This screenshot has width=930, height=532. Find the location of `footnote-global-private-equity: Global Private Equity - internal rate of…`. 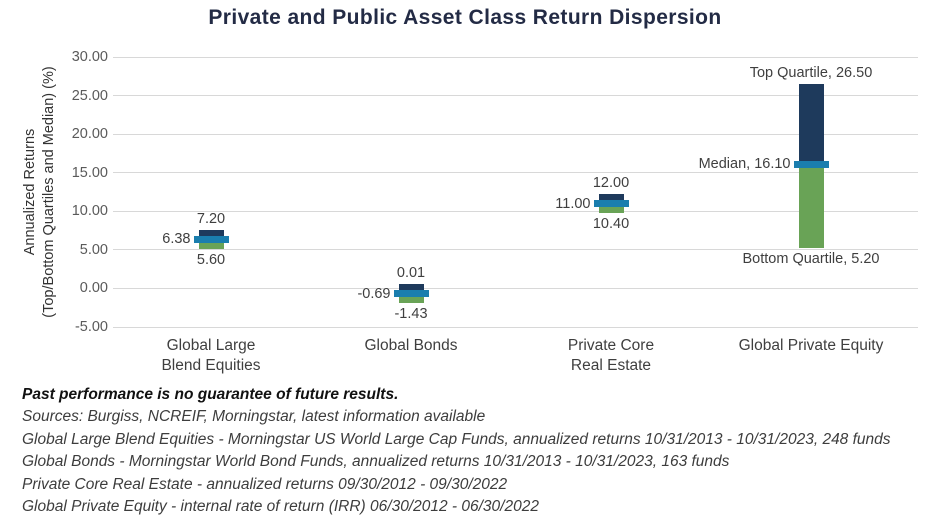

footnote-global-private-equity: Global Private Equity - internal rate of… is located at coordinates (280, 507).